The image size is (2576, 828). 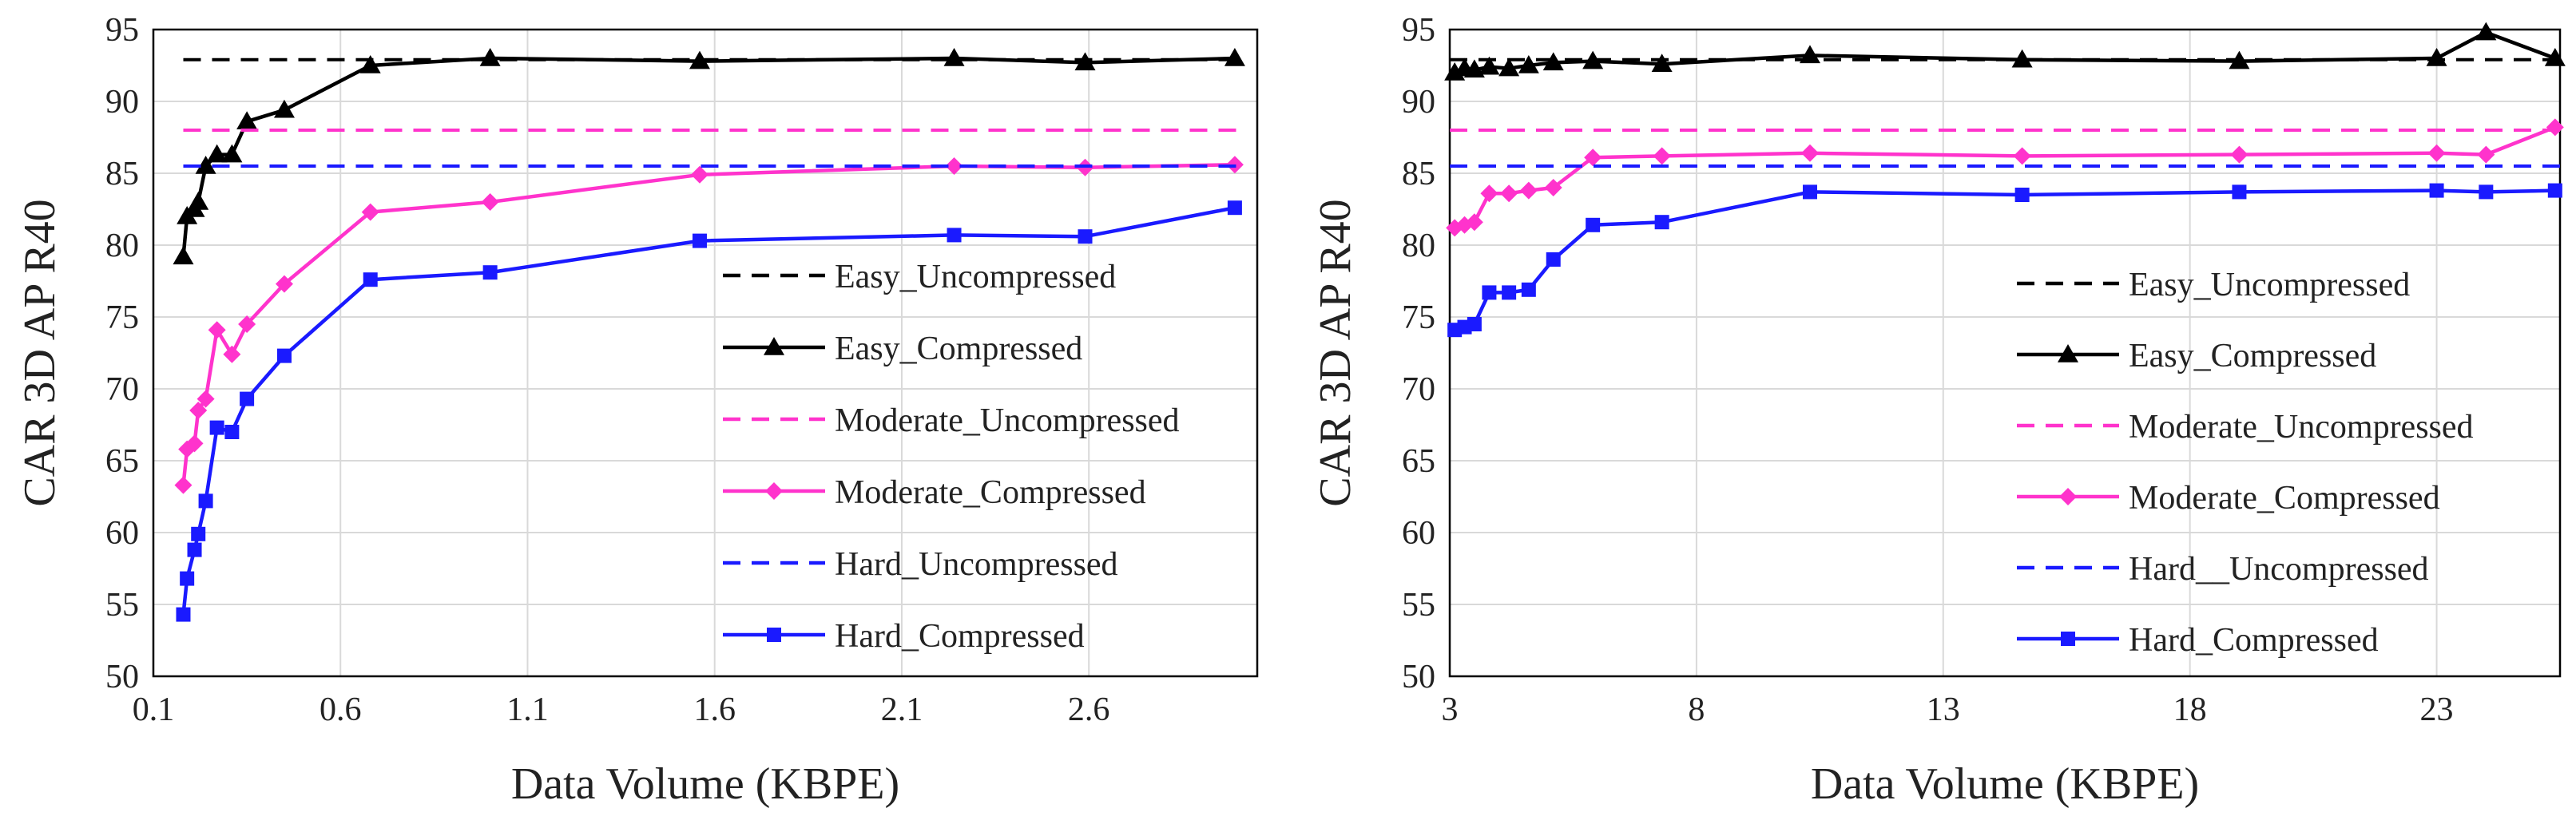 I want to click on legend-label: Hard_Uncompressed, so click(x=977, y=564).